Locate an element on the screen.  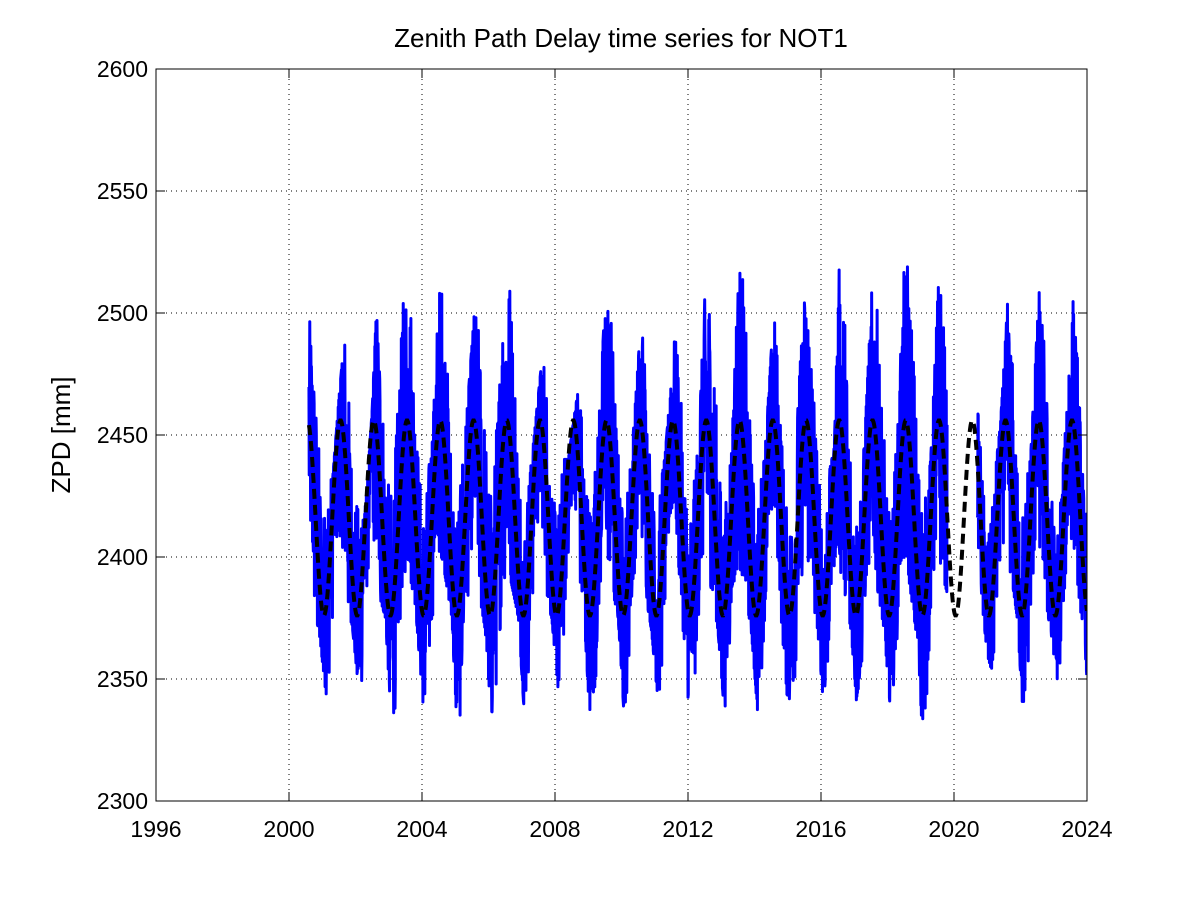
x-tick-label: 2012 is located at coordinates (687, 829).